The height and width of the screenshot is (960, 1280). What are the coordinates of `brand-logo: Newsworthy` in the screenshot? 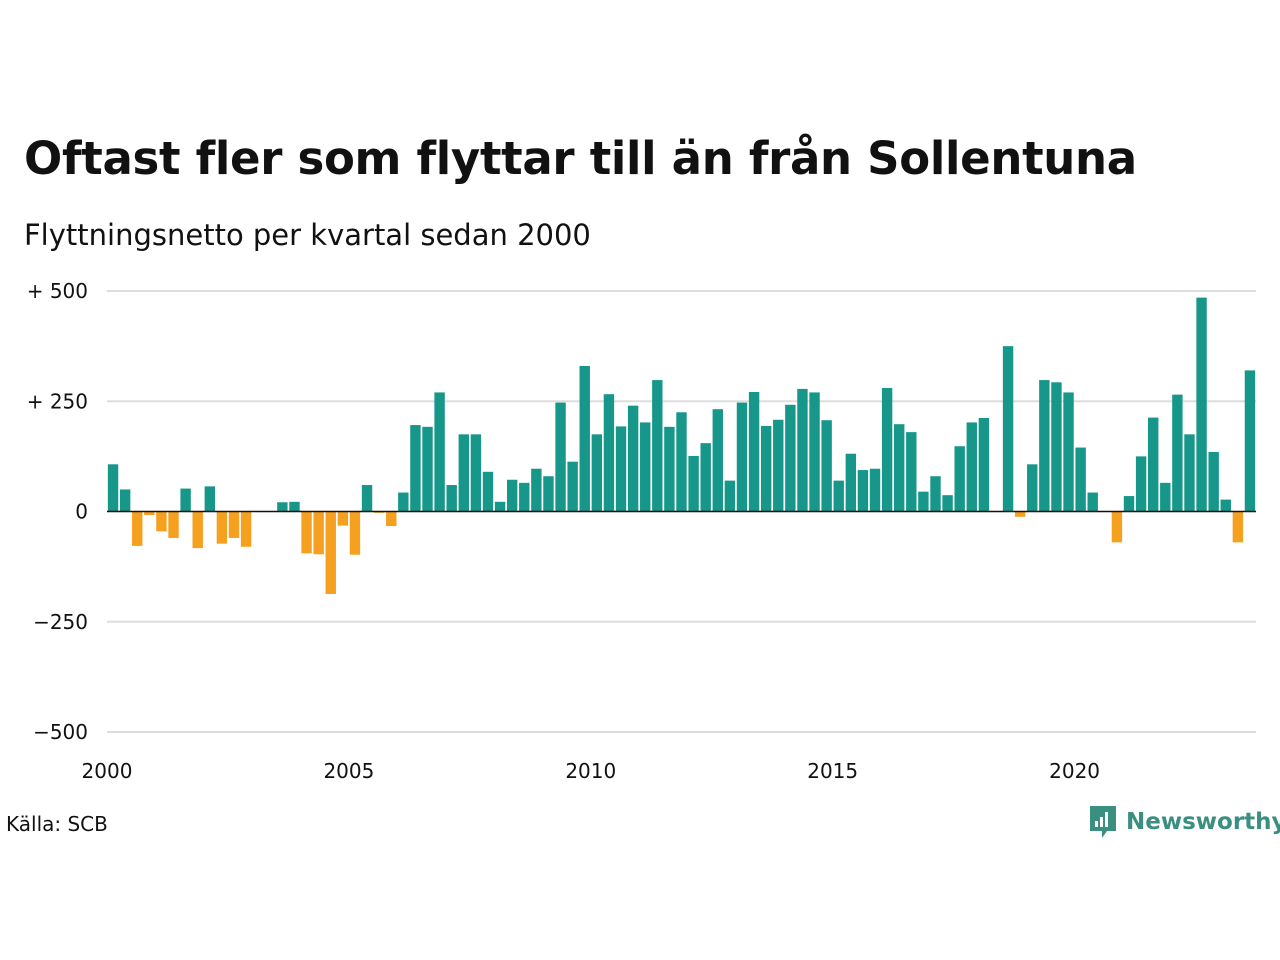 It's located at (1184, 822).